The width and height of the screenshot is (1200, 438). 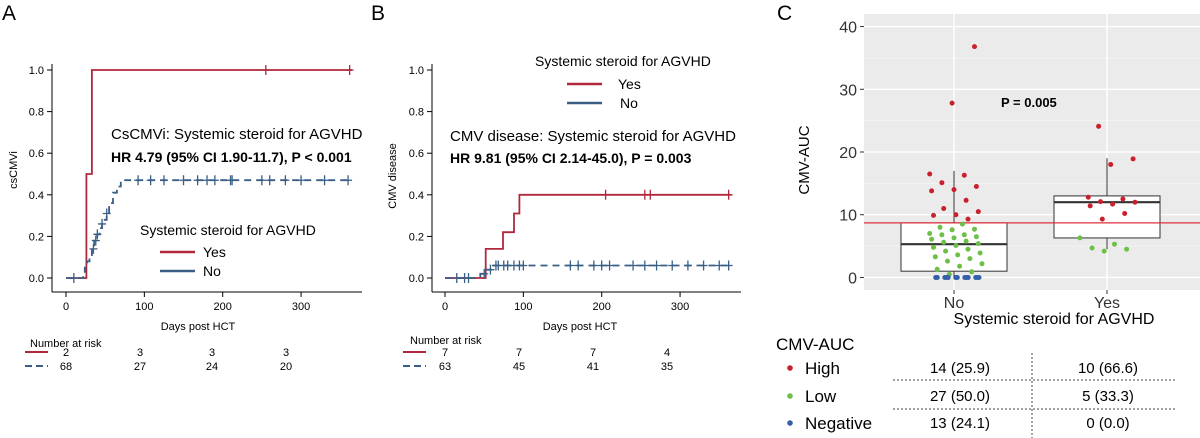 I want to click on panel-a-ytick-label-1: 0.2, so click(x=36, y=237).